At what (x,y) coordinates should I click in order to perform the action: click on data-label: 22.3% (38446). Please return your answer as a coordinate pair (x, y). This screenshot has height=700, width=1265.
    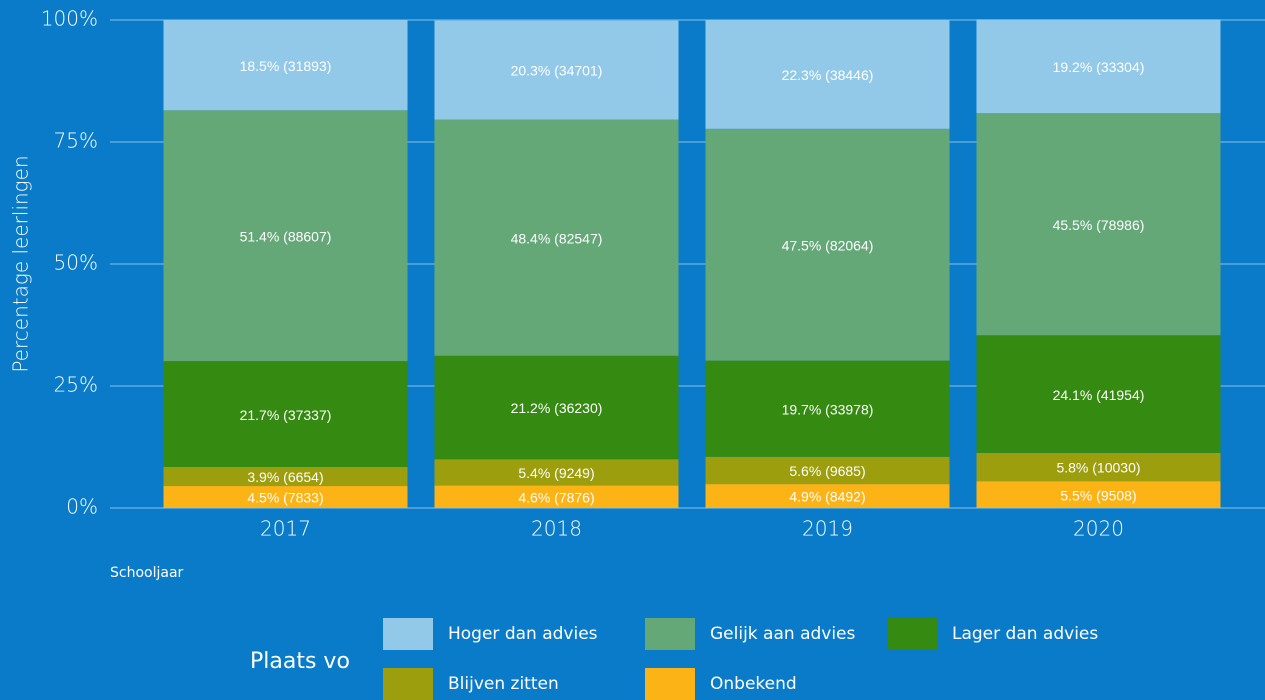
    Looking at the image, I should click on (828, 75).